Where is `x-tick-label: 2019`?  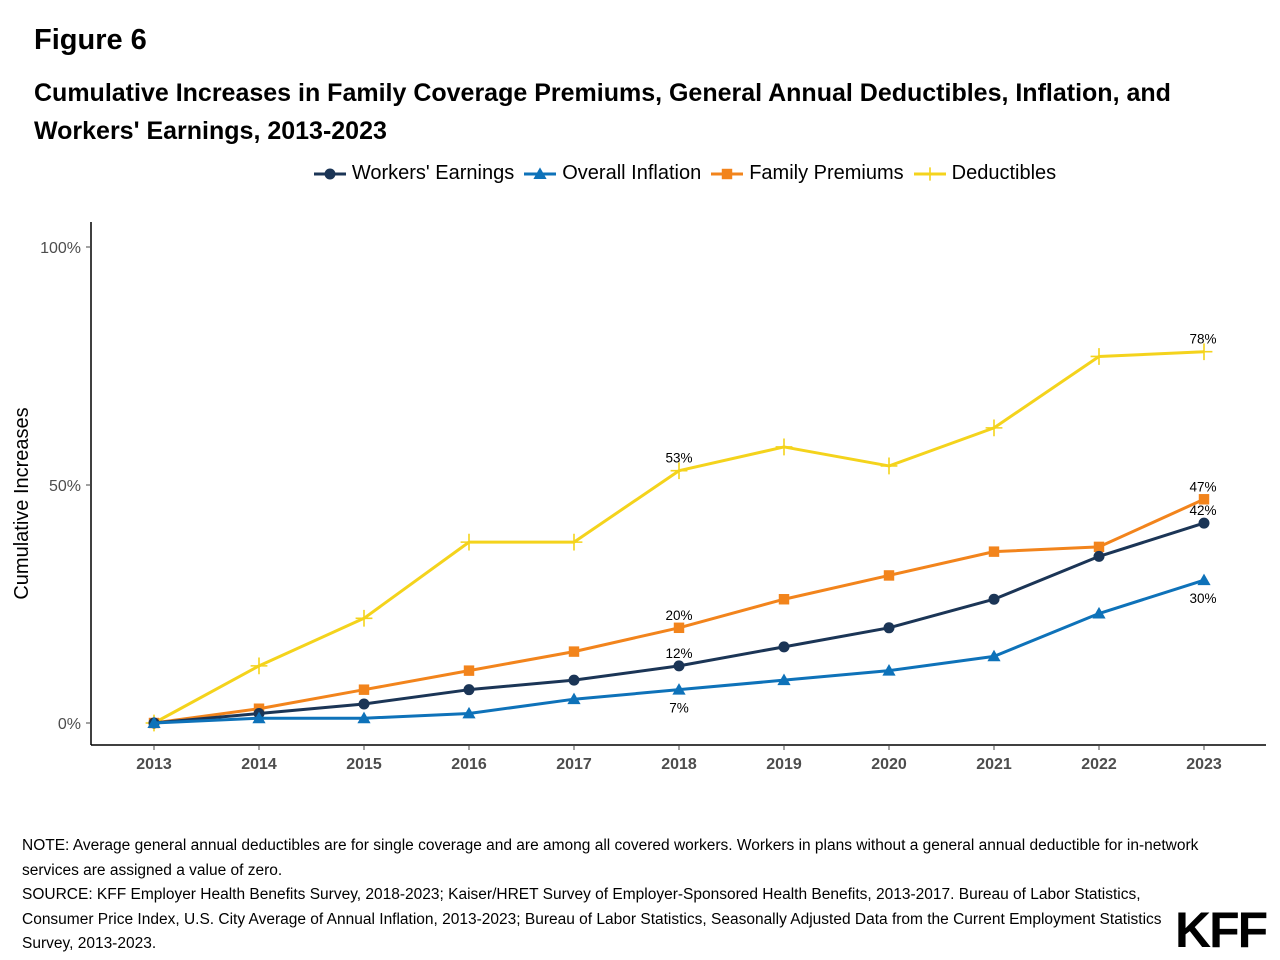 x-tick-label: 2019 is located at coordinates (784, 764).